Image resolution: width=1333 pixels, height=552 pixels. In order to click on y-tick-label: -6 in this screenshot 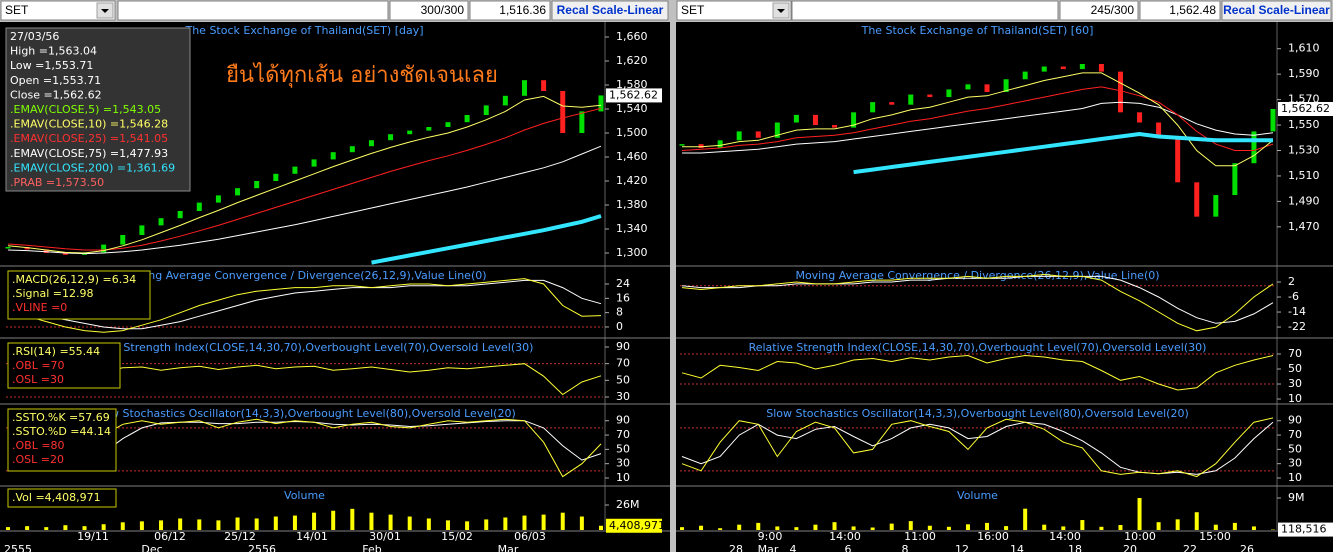, I will do `click(1293, 296)`.